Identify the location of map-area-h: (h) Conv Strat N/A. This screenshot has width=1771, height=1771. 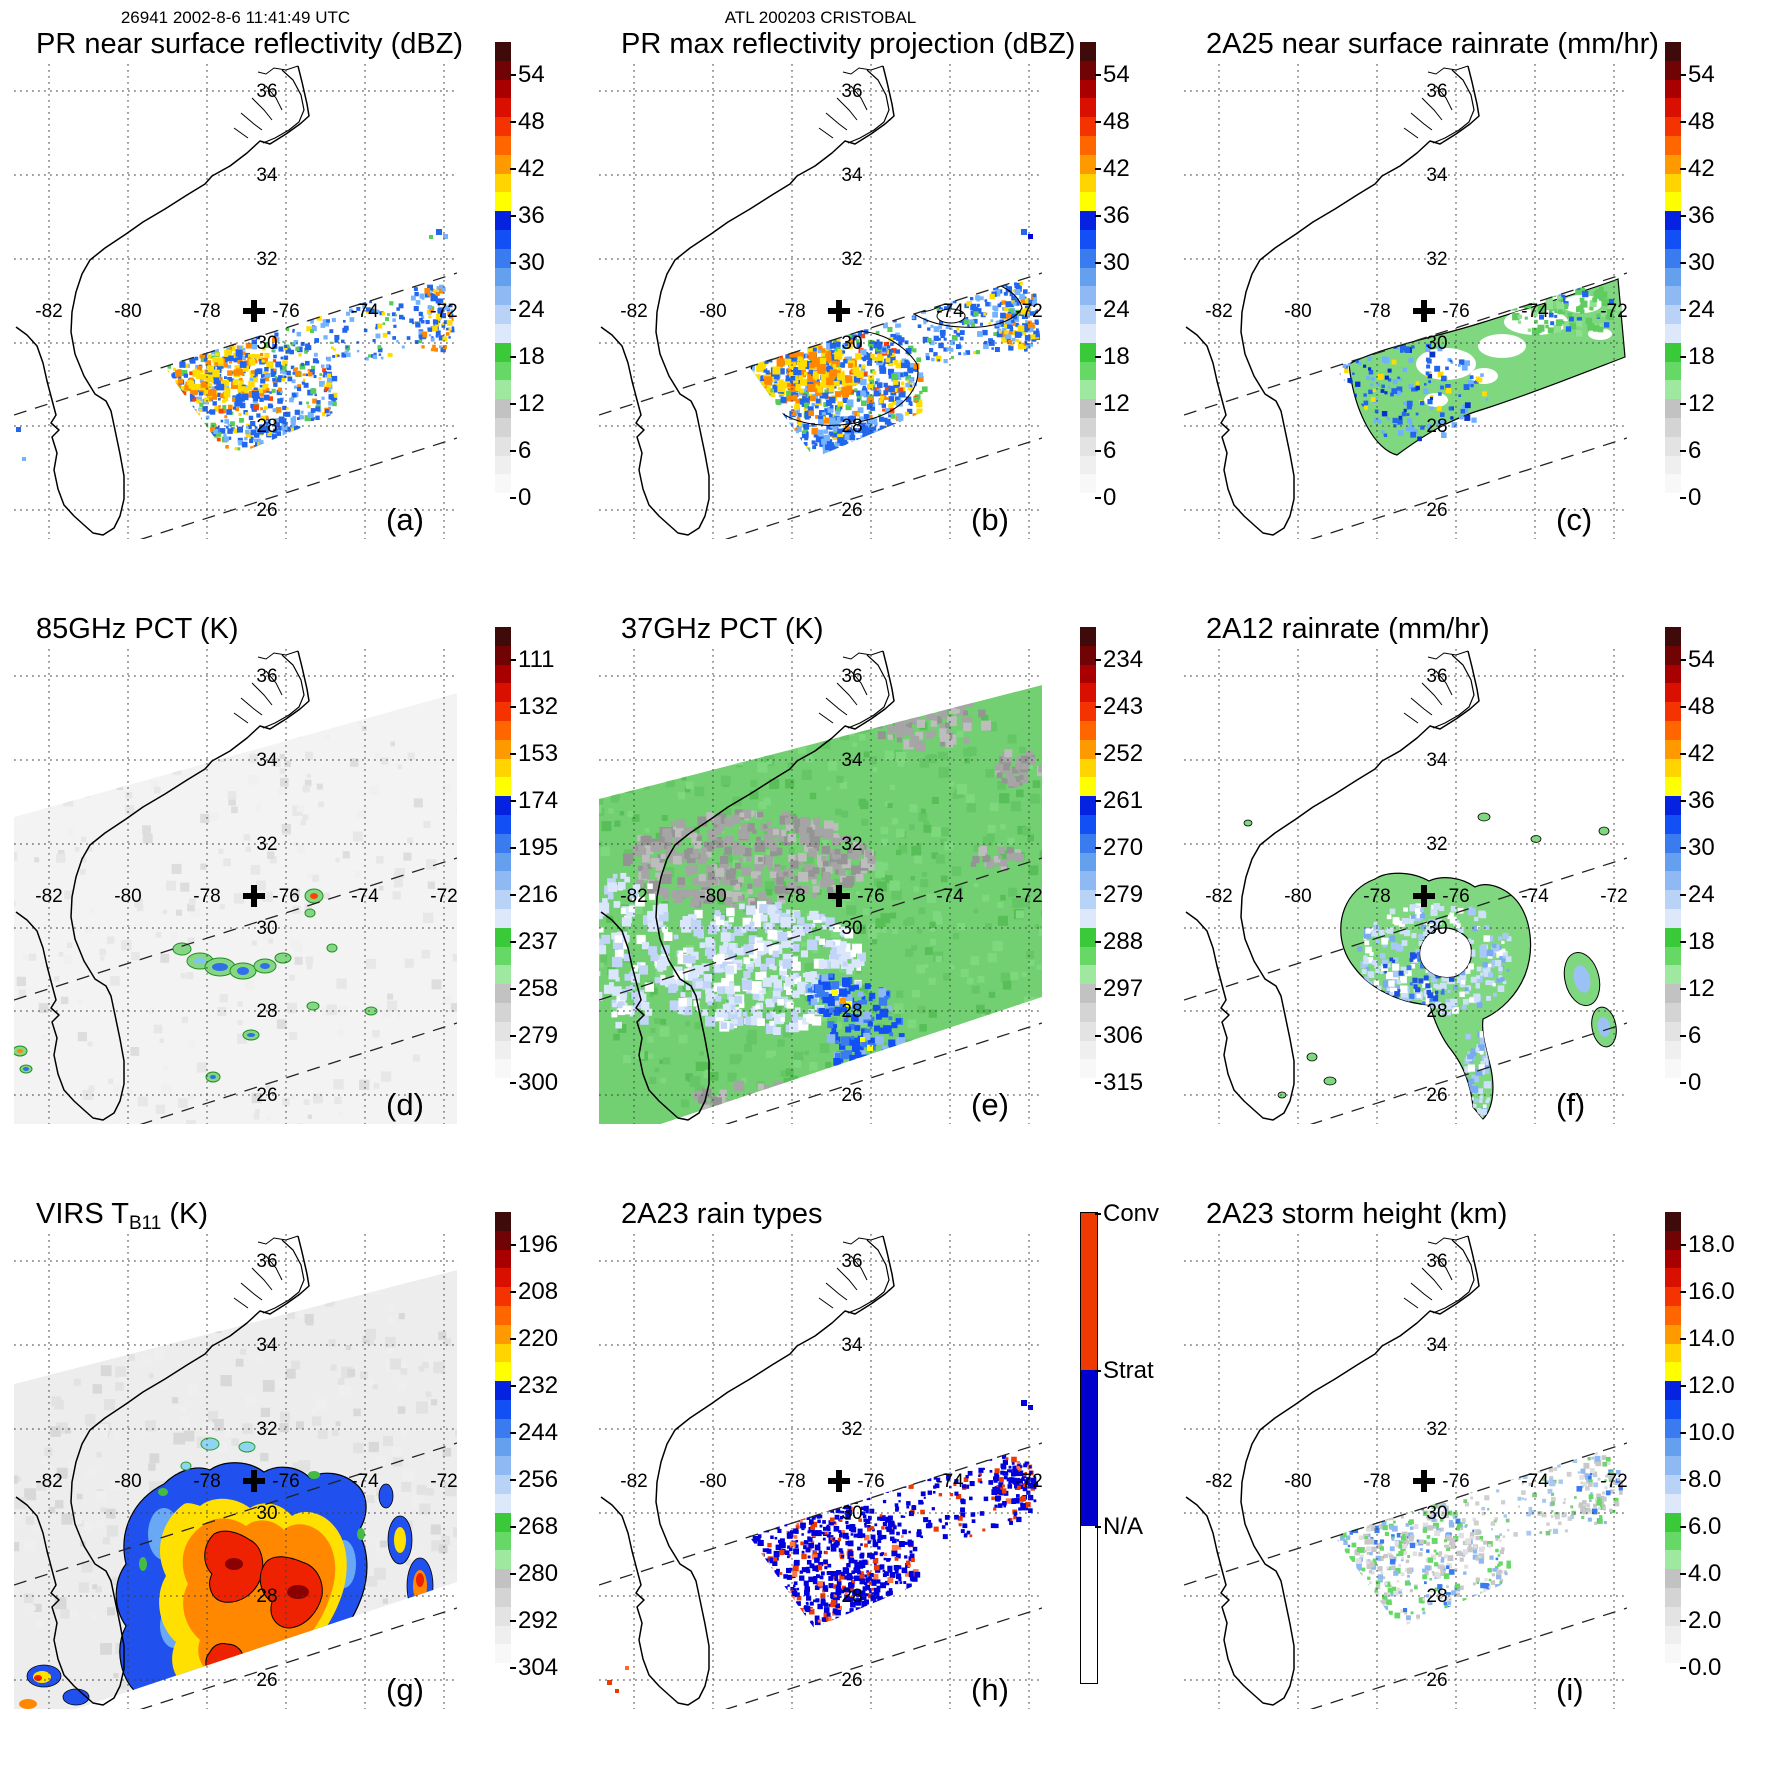
(887, 1455).